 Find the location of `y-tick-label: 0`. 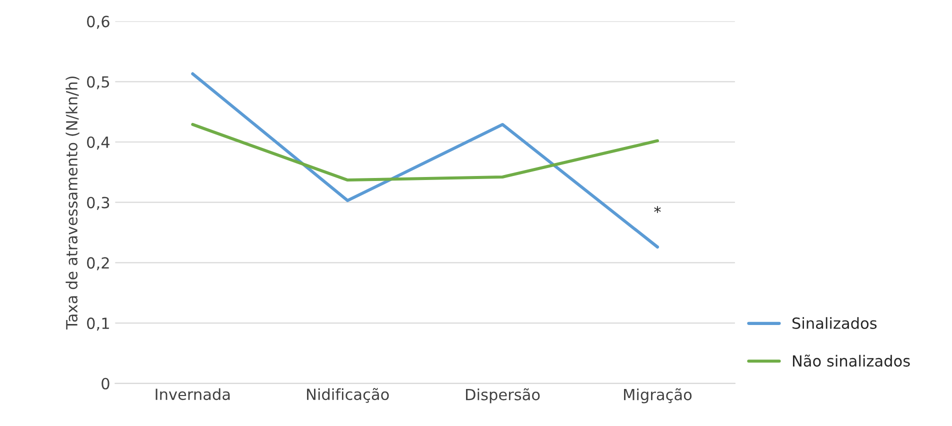

y-tick-label: 0 is located at coordinates (106, 384).